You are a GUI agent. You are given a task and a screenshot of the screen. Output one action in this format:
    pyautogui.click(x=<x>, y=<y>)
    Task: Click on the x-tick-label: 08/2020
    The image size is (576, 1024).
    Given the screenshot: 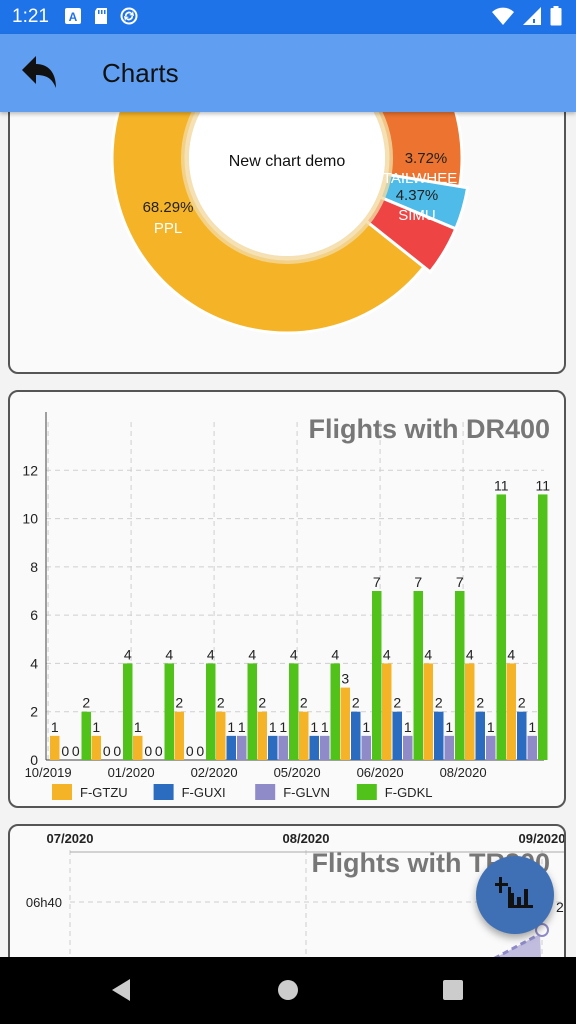 What is the action you would take?
    pyautogui.click(x=306, y=838)
    